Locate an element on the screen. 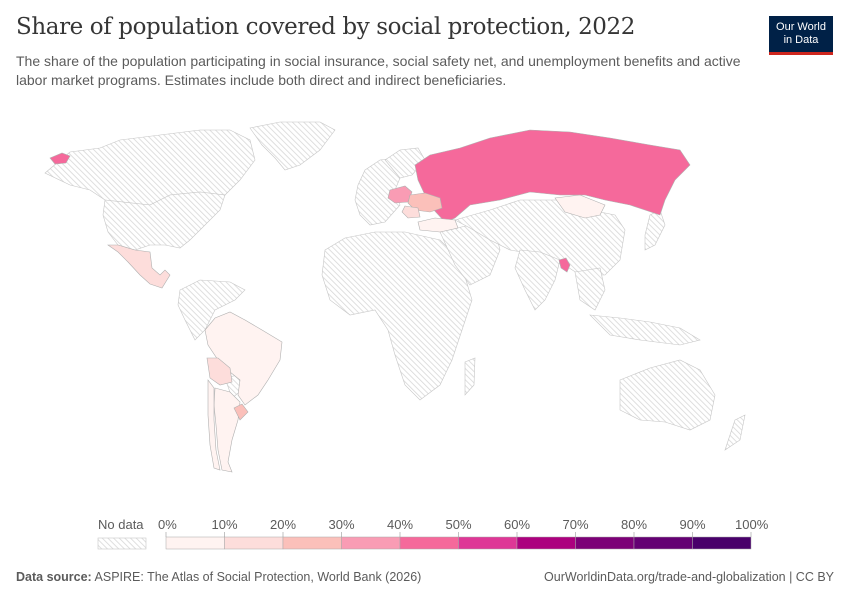 This screenshot has width=850, height=600. region-alaska-canada is located at coordinates (150, 167).